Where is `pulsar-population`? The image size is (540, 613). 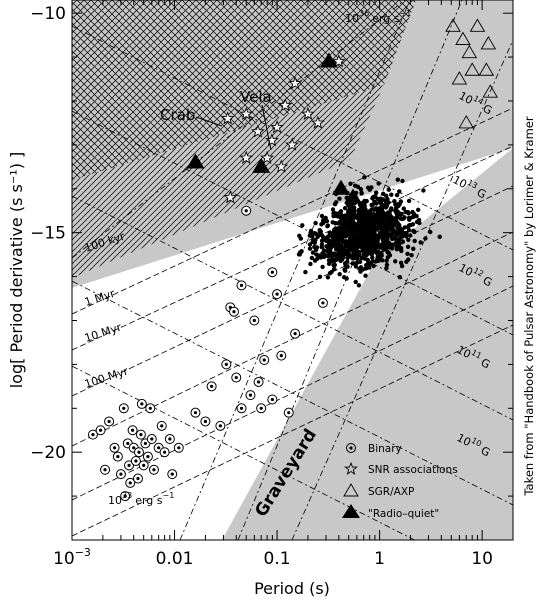
pulsar-population is located at coordinates (369, 231).